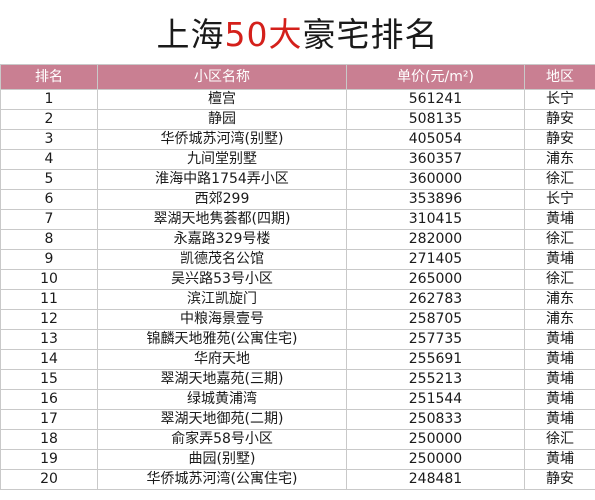 Image resolution: width=595 pixels, height=500 pixels. What do you see at coordinates (49, 279) in the screenshot?
I see `cell-rank: 10` at bounding box center [49, 279].